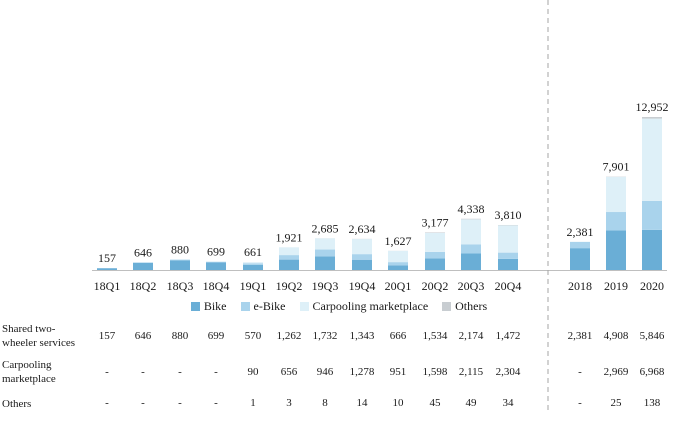  What do you see at coordinates (143, 286) in the screenshot?
I see `x-tick-label: 18Q2` at bounding box center [143, 286].